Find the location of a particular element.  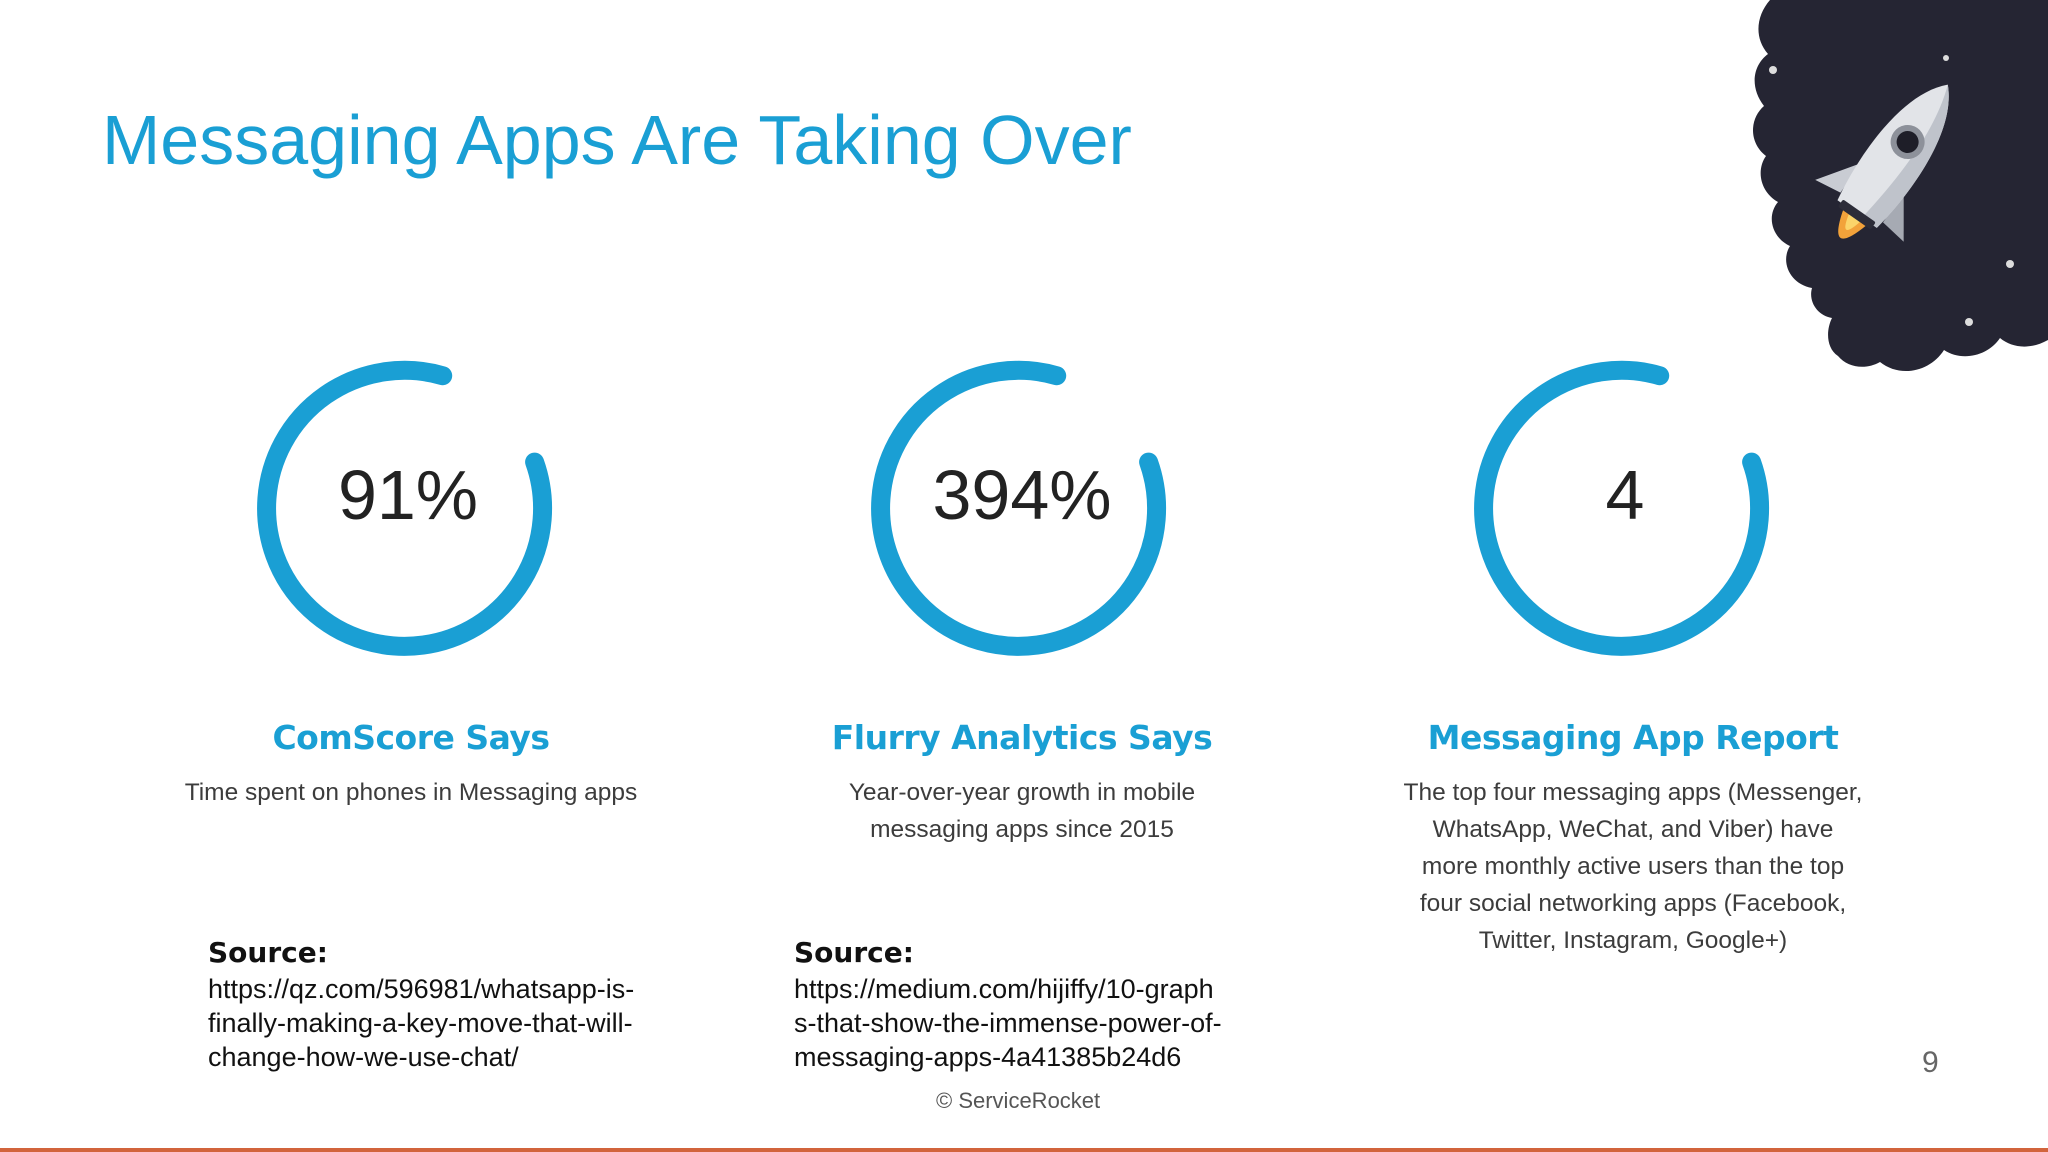

rocket-body is located at coordinates (1893, 156).